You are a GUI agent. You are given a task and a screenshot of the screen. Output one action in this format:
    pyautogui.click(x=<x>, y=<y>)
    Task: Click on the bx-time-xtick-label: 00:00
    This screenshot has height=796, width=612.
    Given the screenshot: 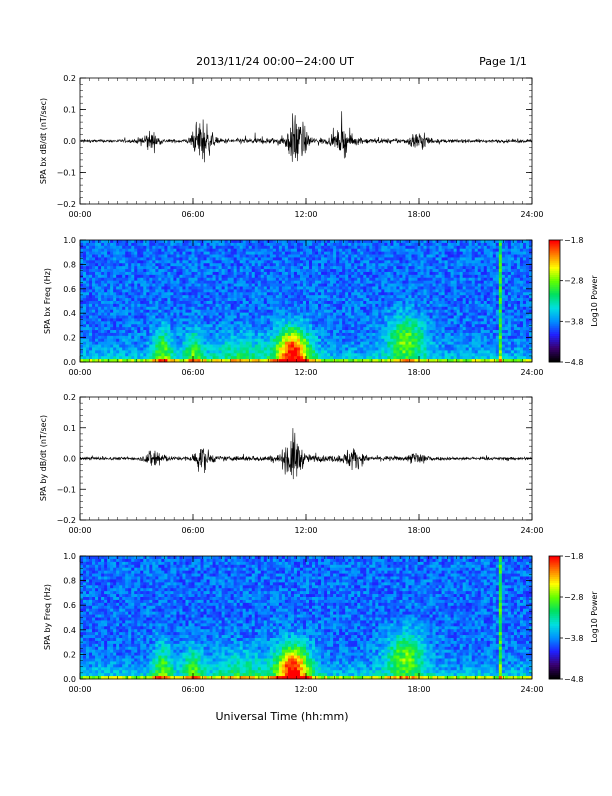 What is the action you would take?
    pyautogui.click(x=79, y=214)
    